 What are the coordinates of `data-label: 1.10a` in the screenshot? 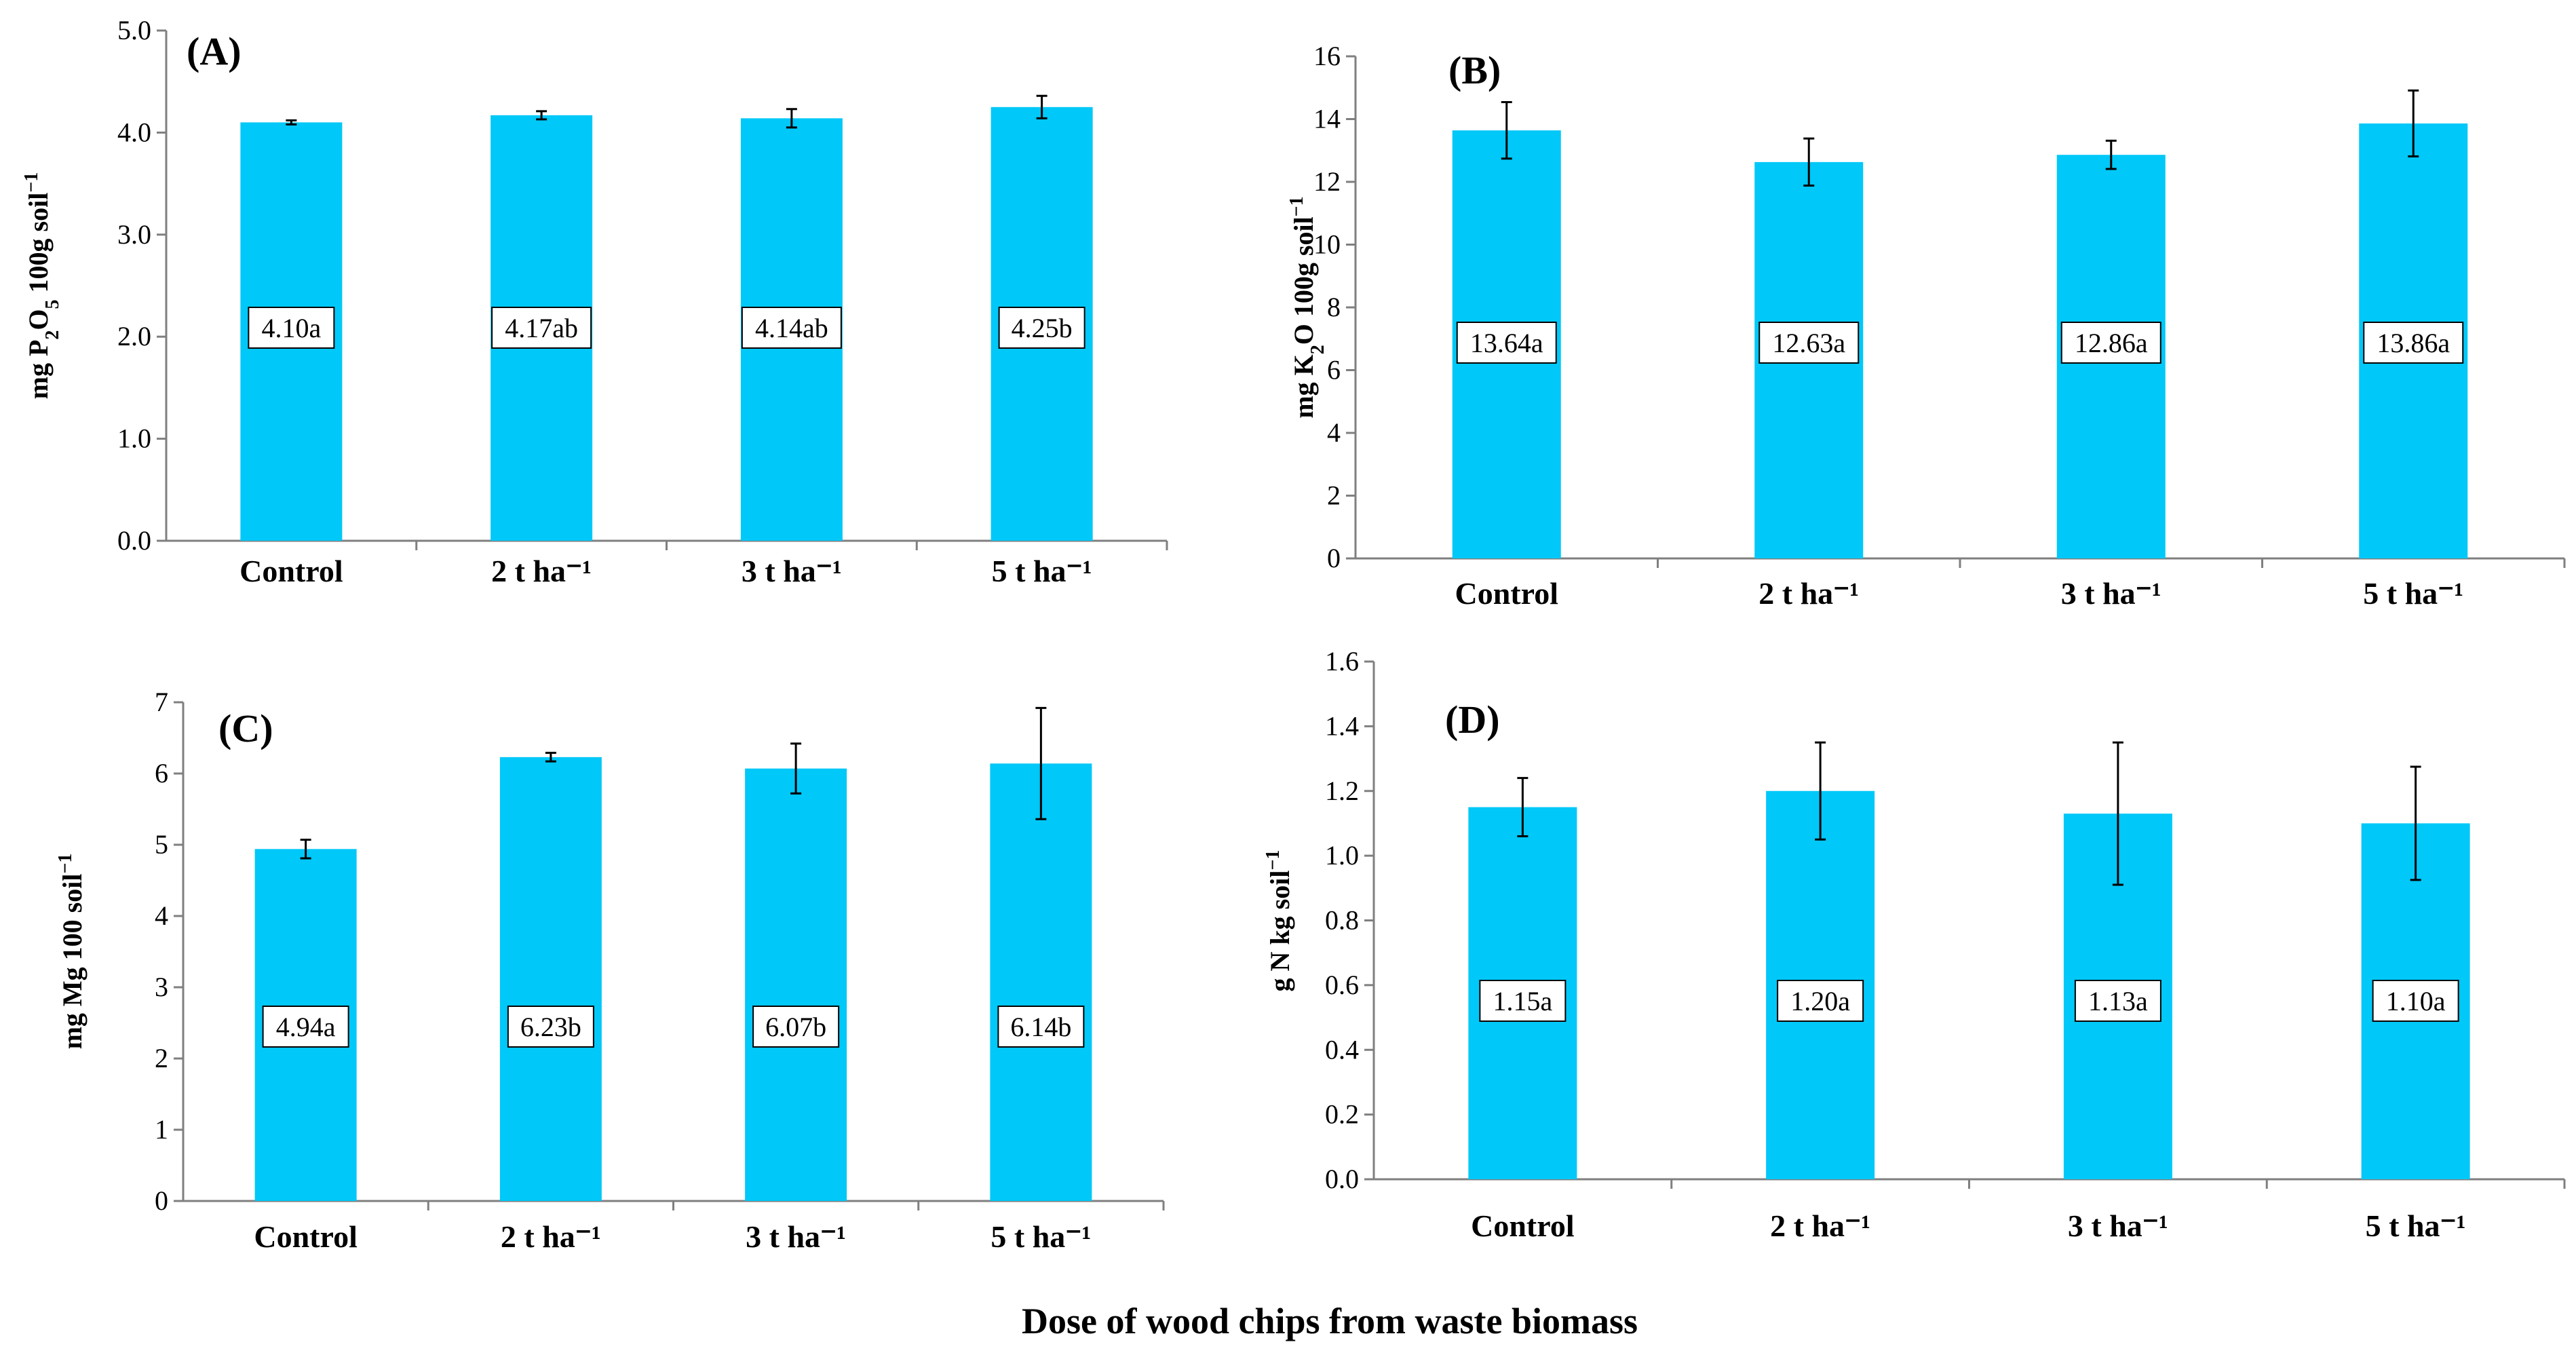 It's located at (2416, 1001).